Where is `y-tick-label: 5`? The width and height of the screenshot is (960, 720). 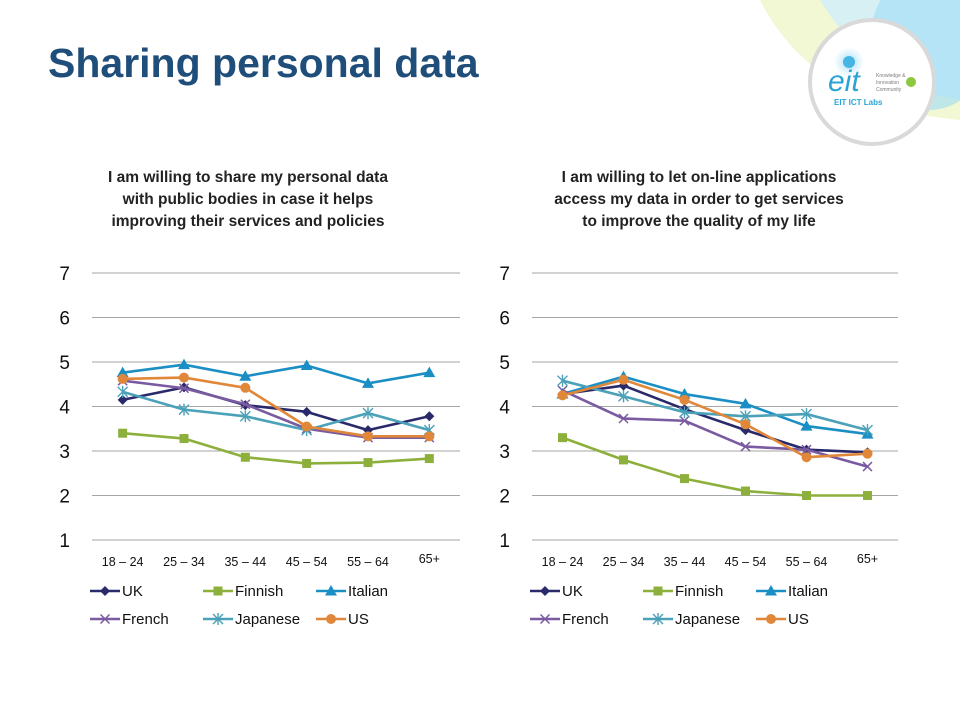
y-tick-label: 5 is located at coordinates (504, 363).